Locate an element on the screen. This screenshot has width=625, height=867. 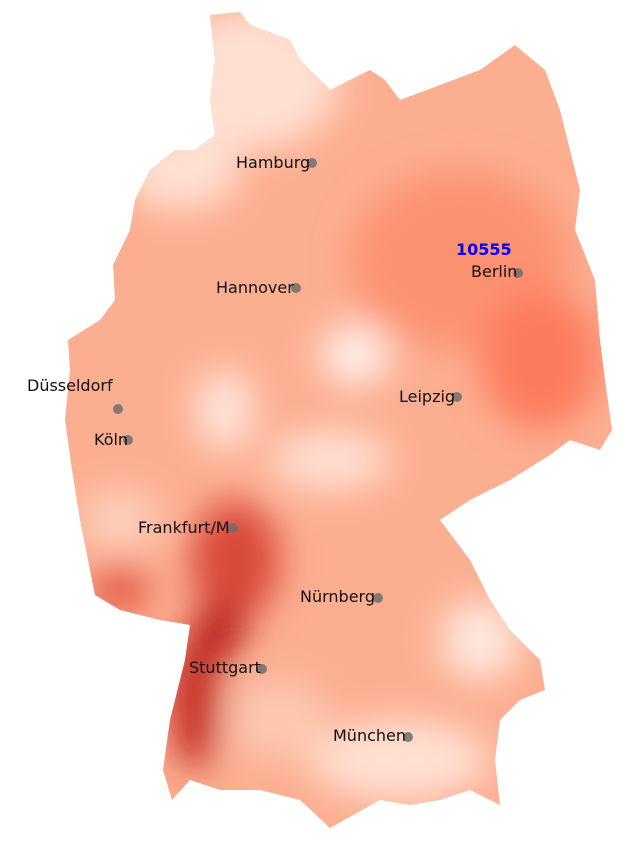
city-dot-stuttgart is located at coordinates (262, 669).